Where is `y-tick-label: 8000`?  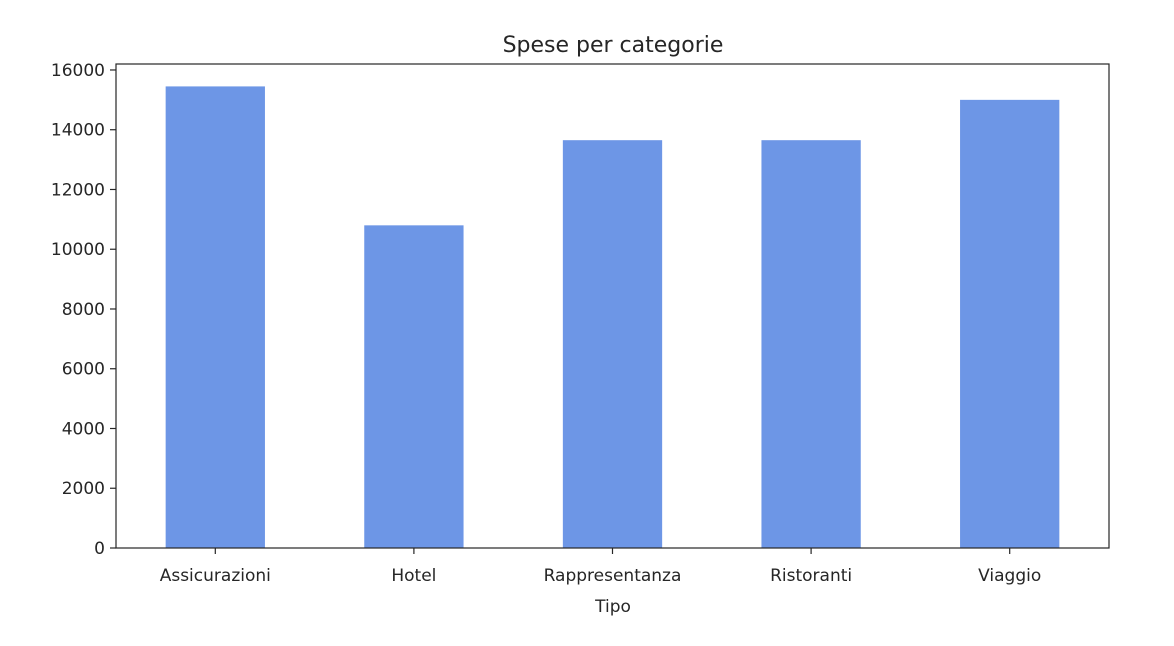 y-tick-label: 8000 is located at coordinates (83, 310).